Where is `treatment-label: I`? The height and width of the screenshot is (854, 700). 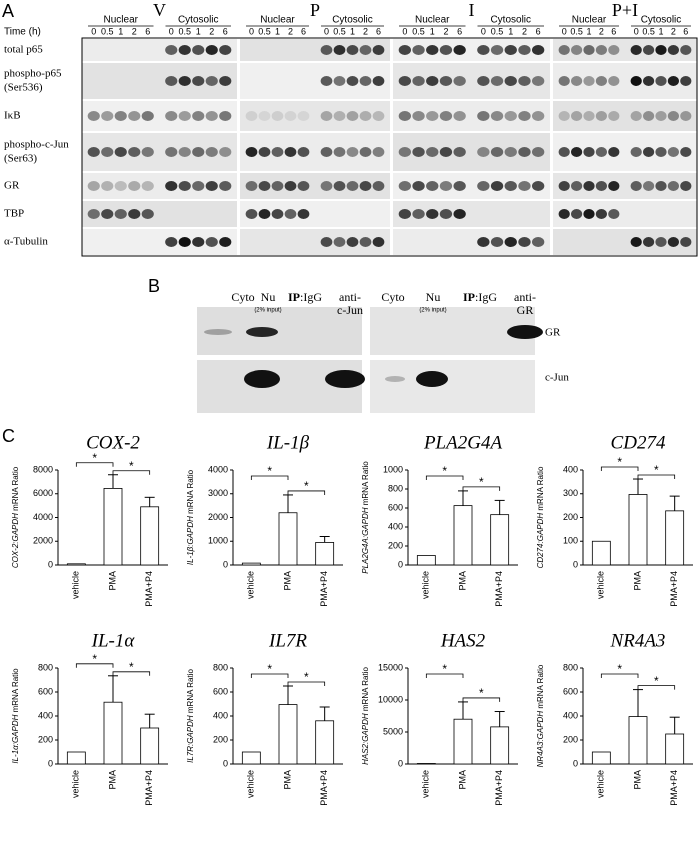 treatment-label: I is located at coordinates (472, 10).